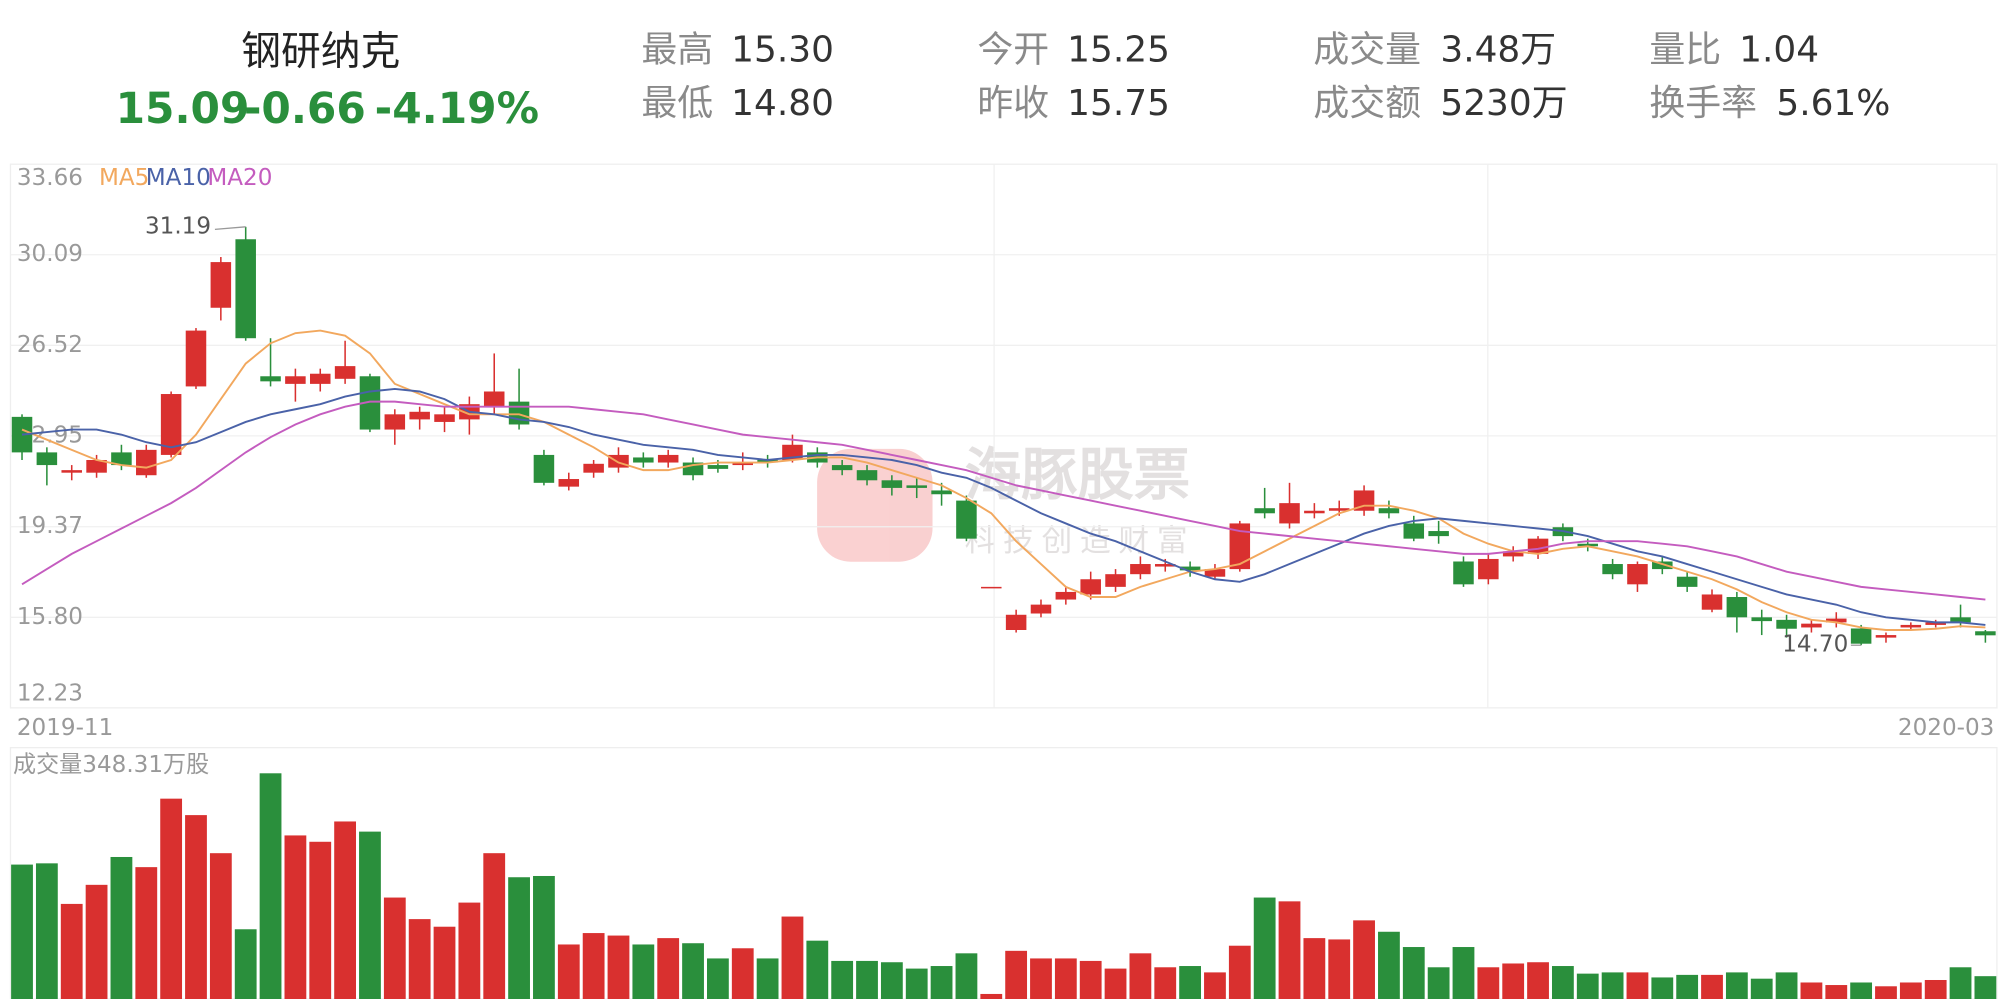 Image resolution: width=2001 pixels, height=999 pixels. I want to click on legend-label: MA10, so click(178, 178).